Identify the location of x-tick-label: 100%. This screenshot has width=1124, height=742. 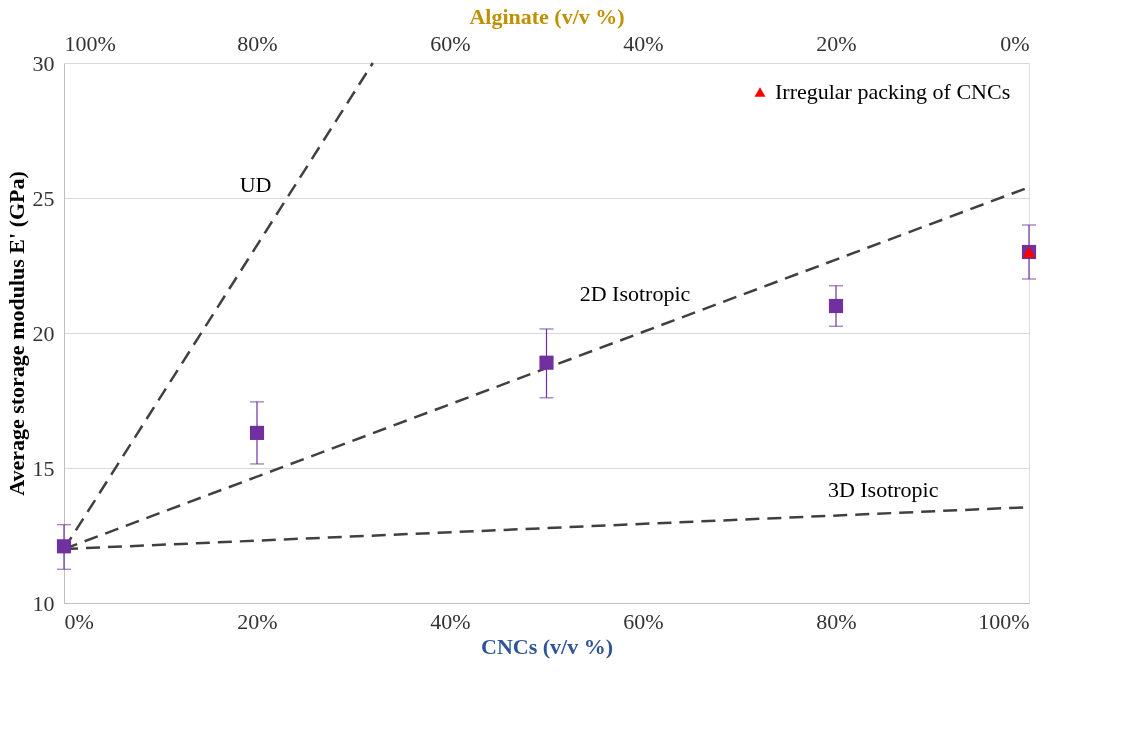
(1004, 621).